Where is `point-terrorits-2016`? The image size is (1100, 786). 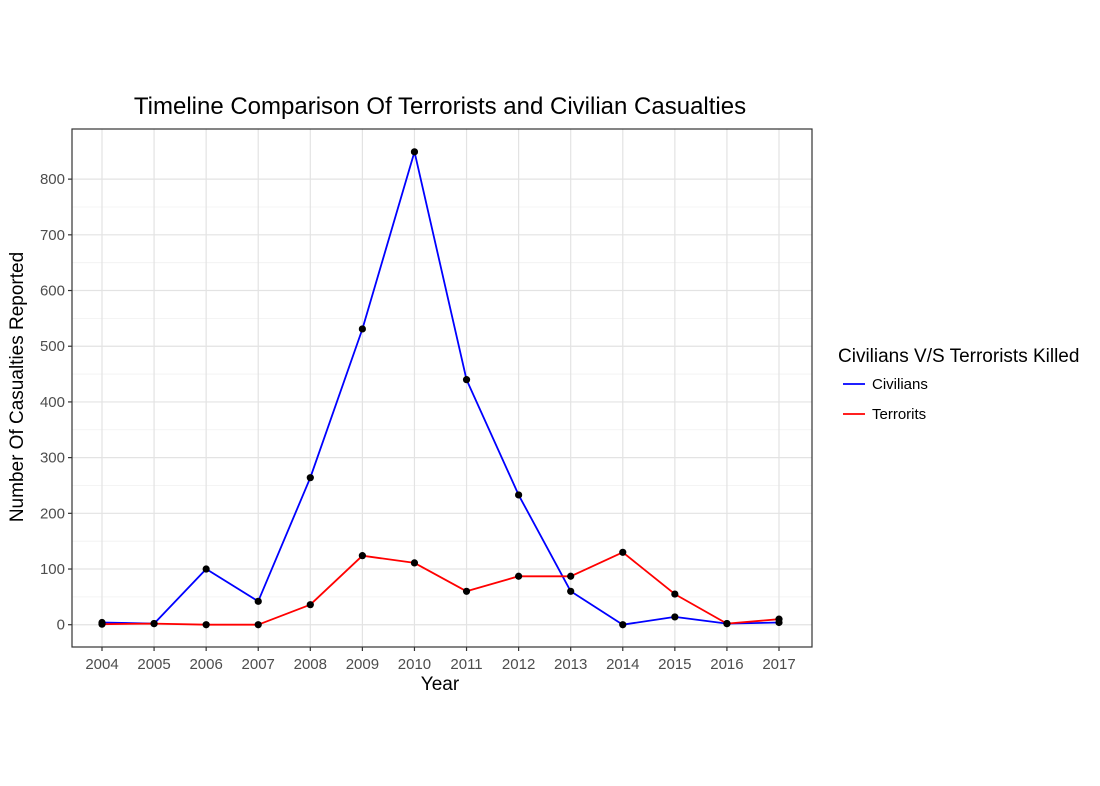
point-terrorits-2016 is located at coordinates (727, 624).